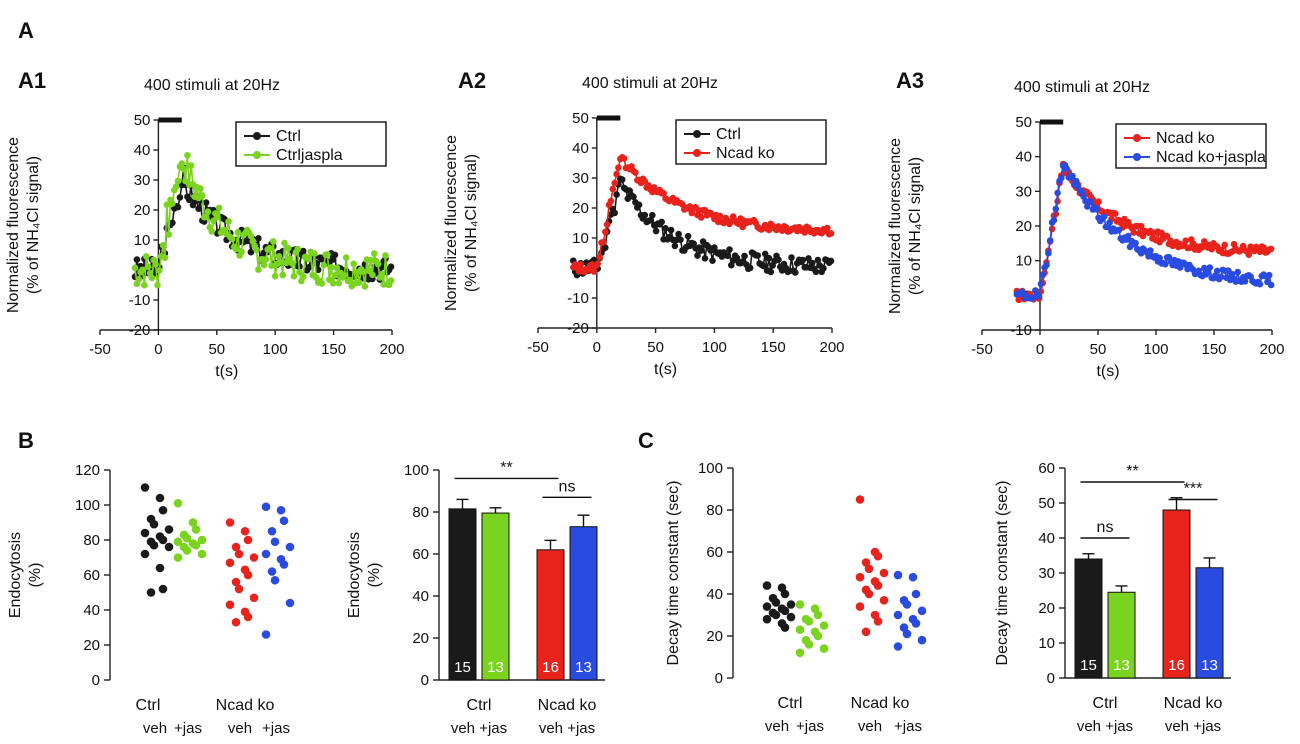 The image size is (1300, 744). What do you see at coordinates (142, 120) in the screenshot?
I see `y-tick-label: 50` at bounding box center [142, 120].